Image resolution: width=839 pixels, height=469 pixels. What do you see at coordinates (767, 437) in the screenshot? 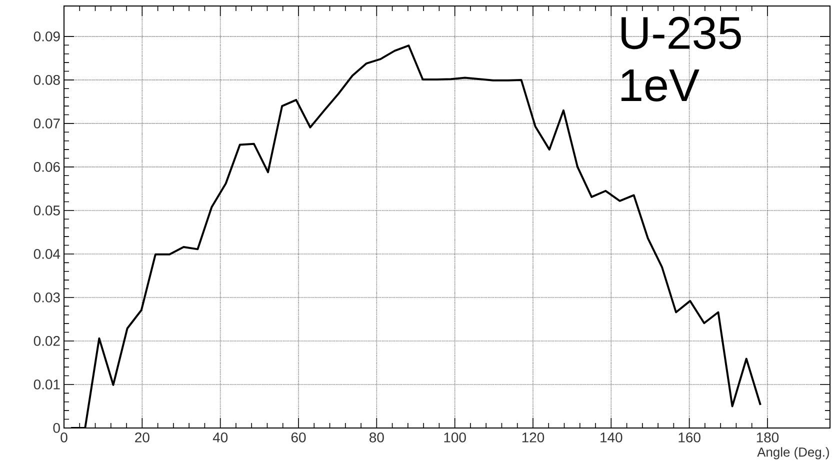
I see `x-tick-label: 180` at bounding box center [767, 437].